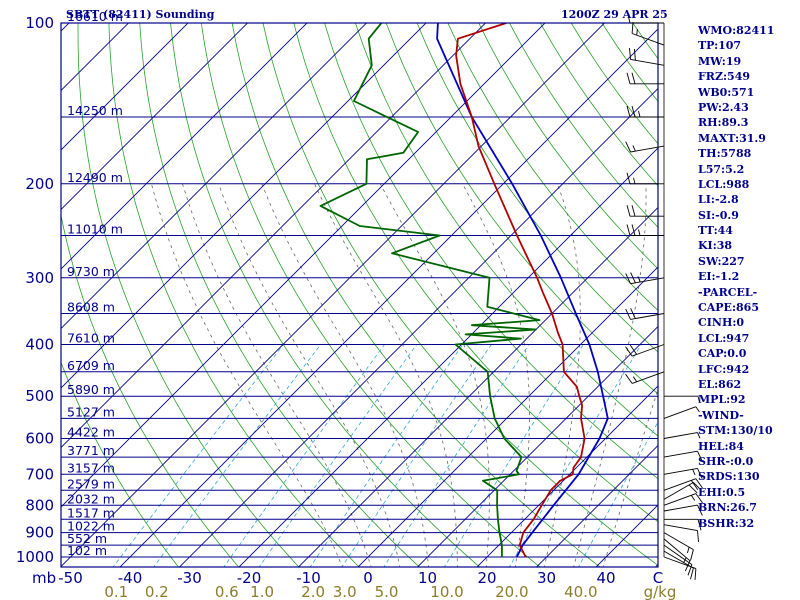 The image size is (800, 600). Describe the element at coordinates (91, 498) in the screenshot. I see `height-label: 2032 m` at that location.